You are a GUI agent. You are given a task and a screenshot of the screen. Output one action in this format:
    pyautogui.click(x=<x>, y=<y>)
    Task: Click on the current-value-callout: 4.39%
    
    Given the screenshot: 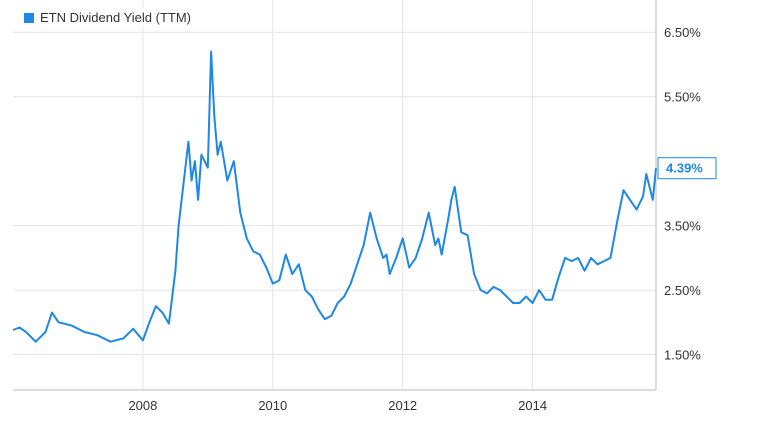 What is the action you would take?
    pyautogui.click(x=687, y=168)
    